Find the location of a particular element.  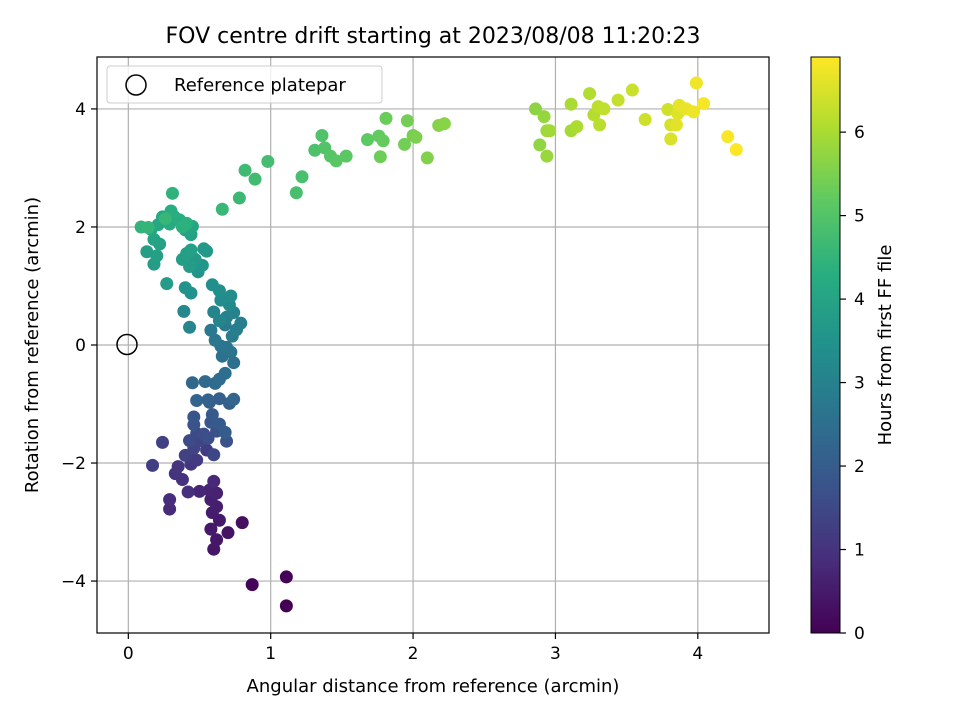

legend: Reference platepar is located at coordinates (244, 84).